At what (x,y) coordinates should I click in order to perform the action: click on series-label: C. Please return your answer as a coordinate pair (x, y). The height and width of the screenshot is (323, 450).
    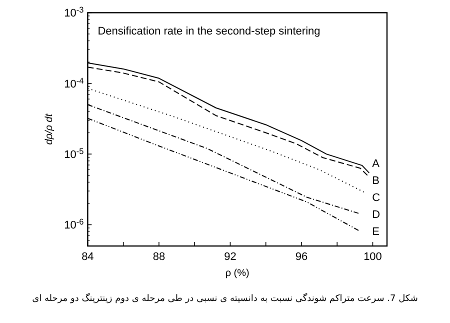
    Looking at the image, I should click on (376, 198).